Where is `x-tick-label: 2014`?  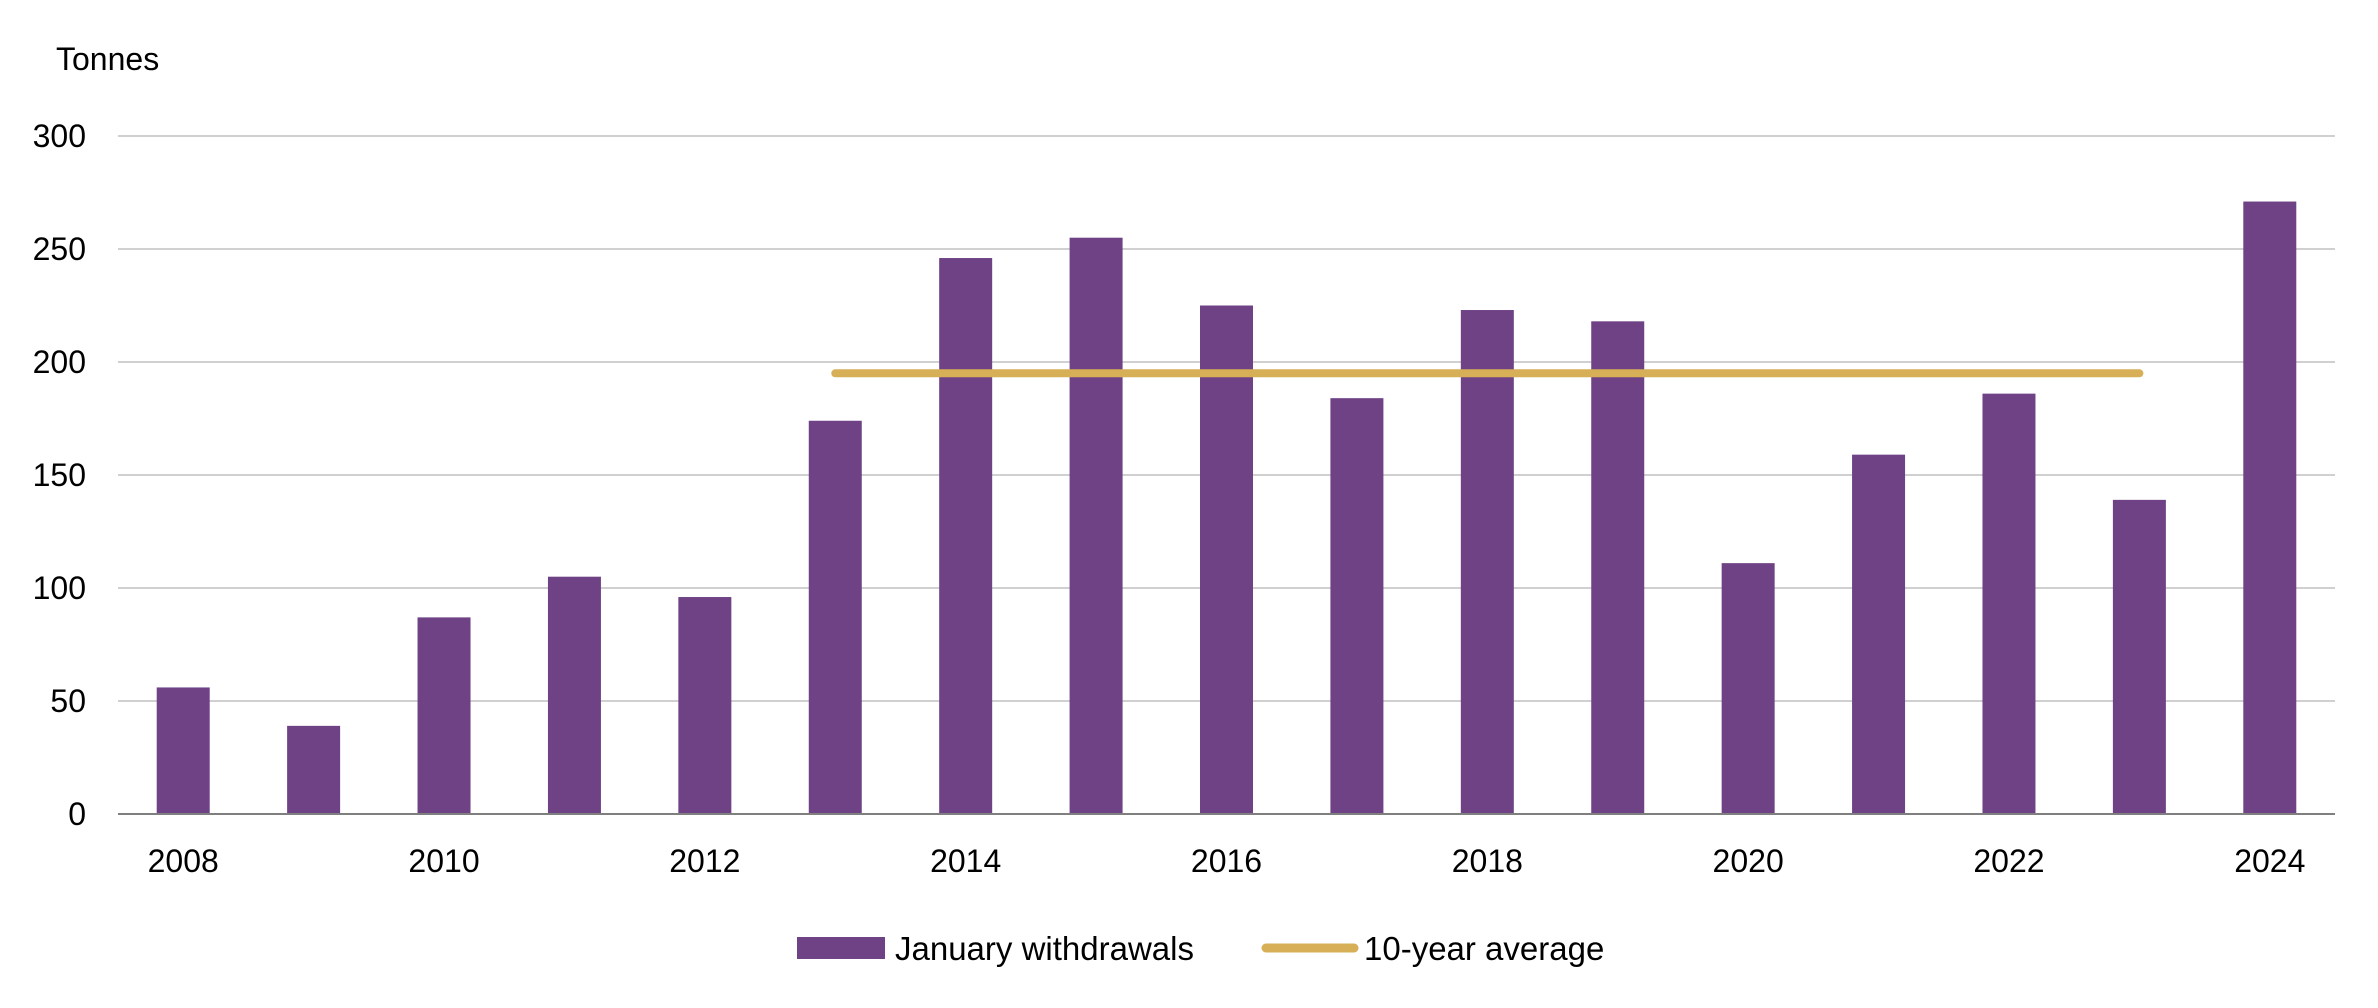
x-tick-label: 2014 is located at coordinates (965, 861).